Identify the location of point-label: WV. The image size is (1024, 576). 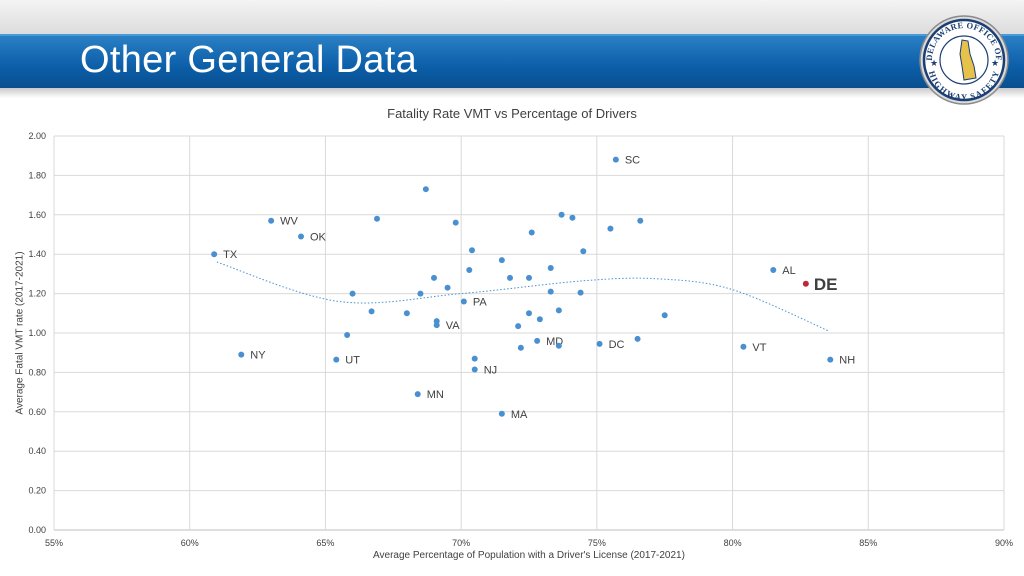
(289, 222).